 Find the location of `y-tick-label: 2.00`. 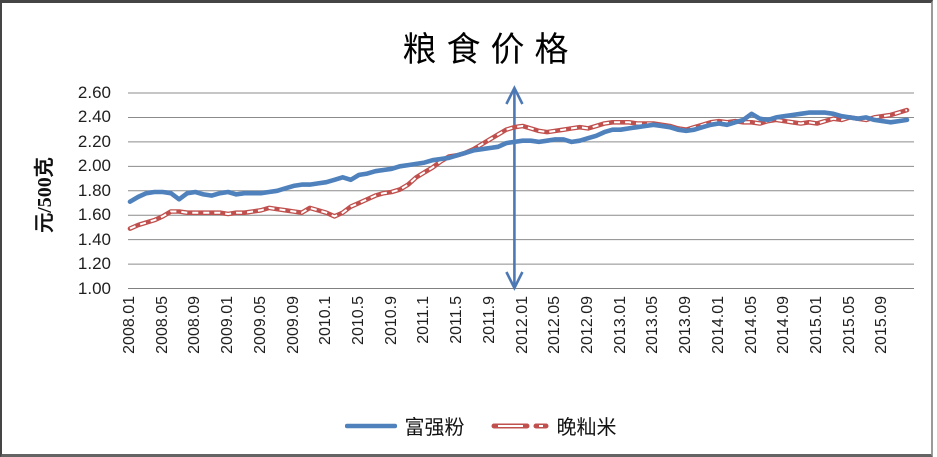

y-tick-label: 2.00 is located at coordinates (94, 166).